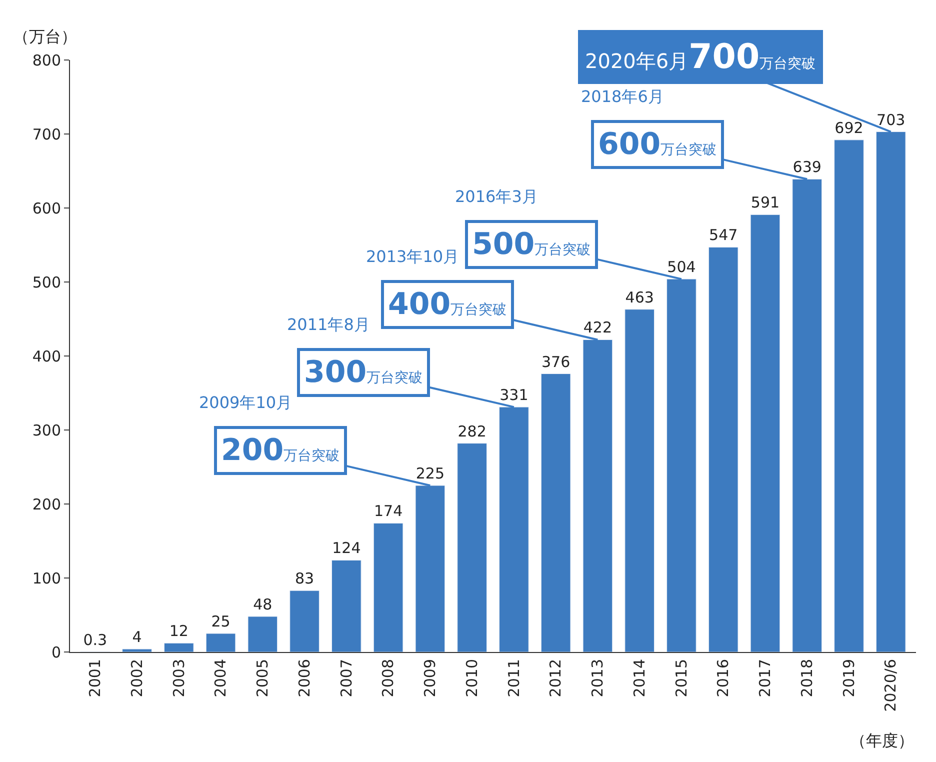  What do you see at coordinates (513, 678) in the screenshot?
I see `x-tick-label: 2011` at bounding box center [513, 678].